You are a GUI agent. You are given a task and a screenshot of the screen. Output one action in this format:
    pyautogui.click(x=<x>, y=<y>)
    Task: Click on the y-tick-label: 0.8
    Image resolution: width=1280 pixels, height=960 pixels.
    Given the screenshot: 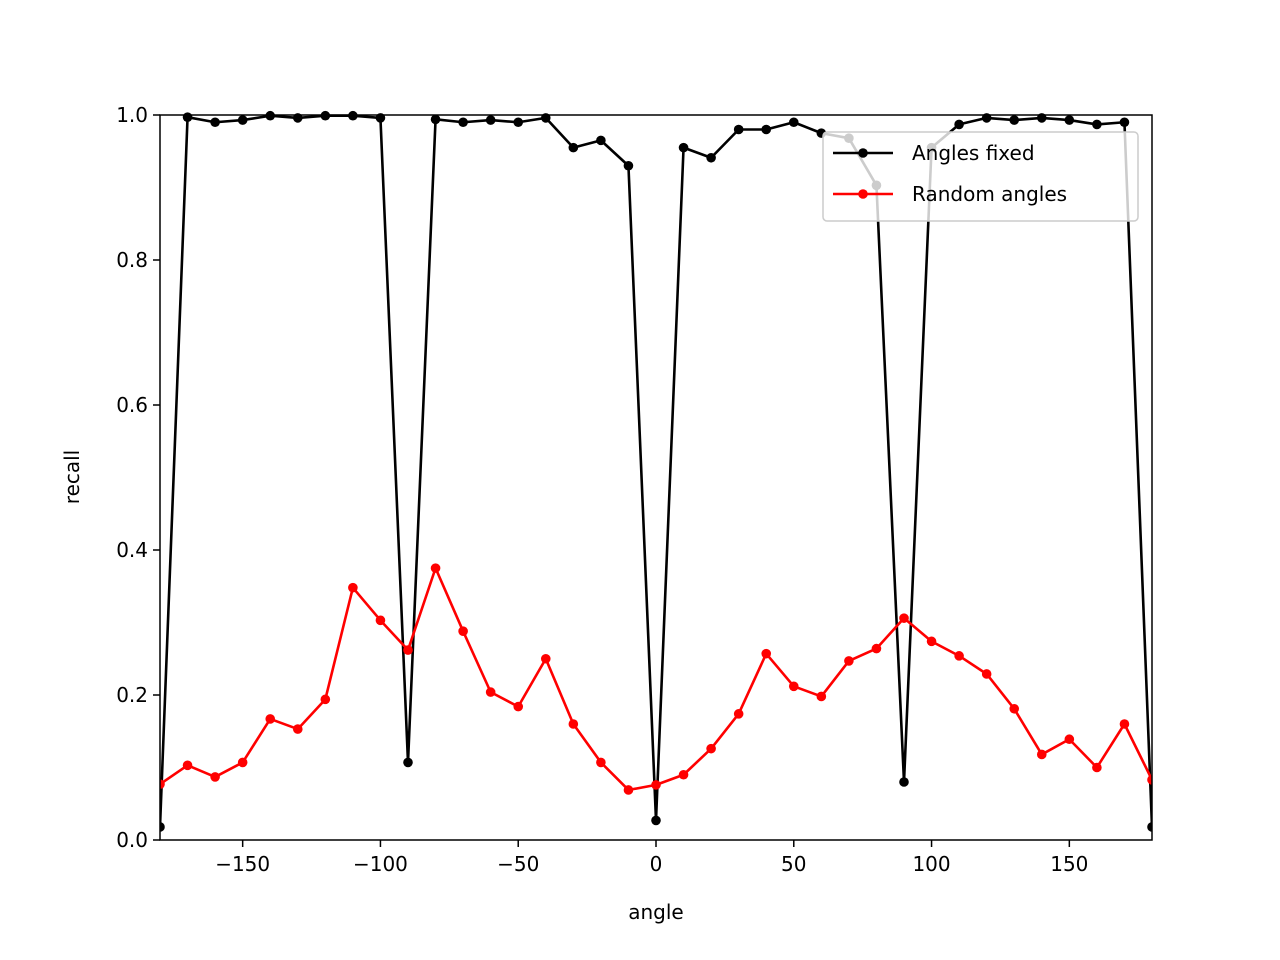 What is the action you would take?
    pyautogui.click(x=132, y=260)
    